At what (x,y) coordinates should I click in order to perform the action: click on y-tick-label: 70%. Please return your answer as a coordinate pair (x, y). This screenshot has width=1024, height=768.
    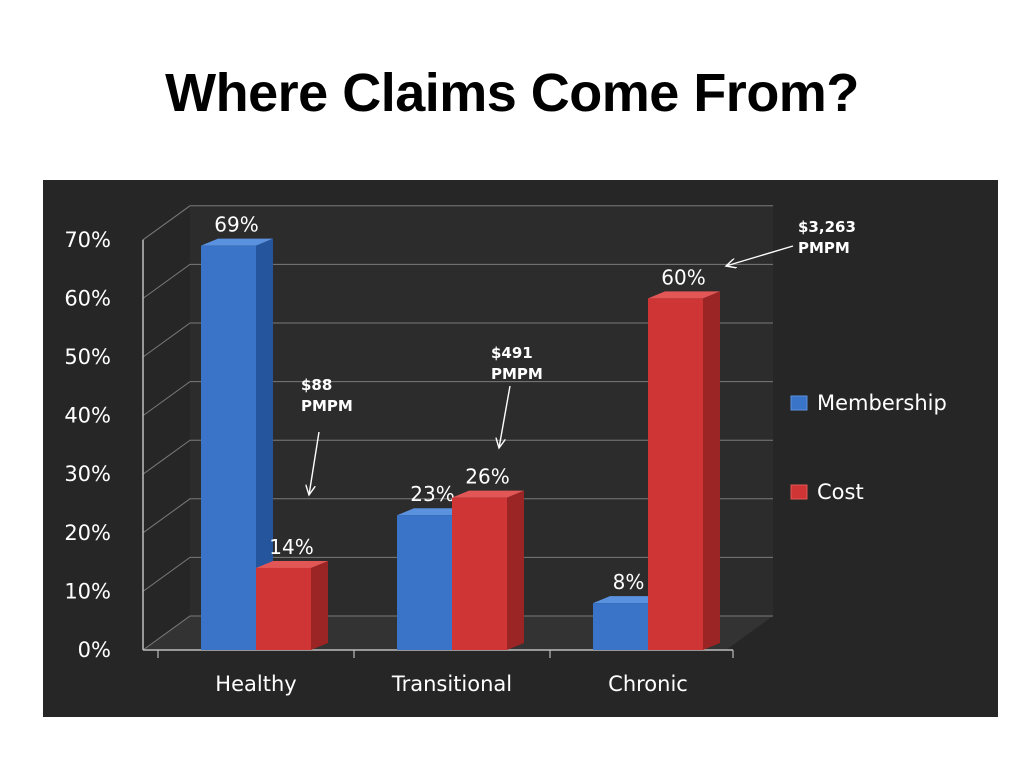
    Looking at the image, I should click on (87, 240).